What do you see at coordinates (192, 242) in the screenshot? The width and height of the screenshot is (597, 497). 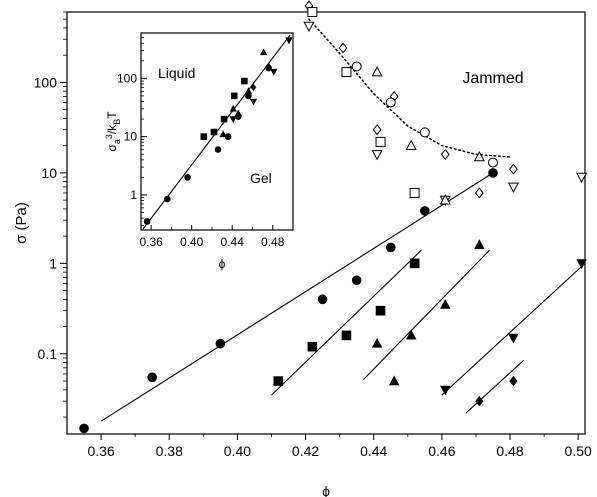 I see `inset-x-tick-label: 0.40` at bounding box center [192, 242].